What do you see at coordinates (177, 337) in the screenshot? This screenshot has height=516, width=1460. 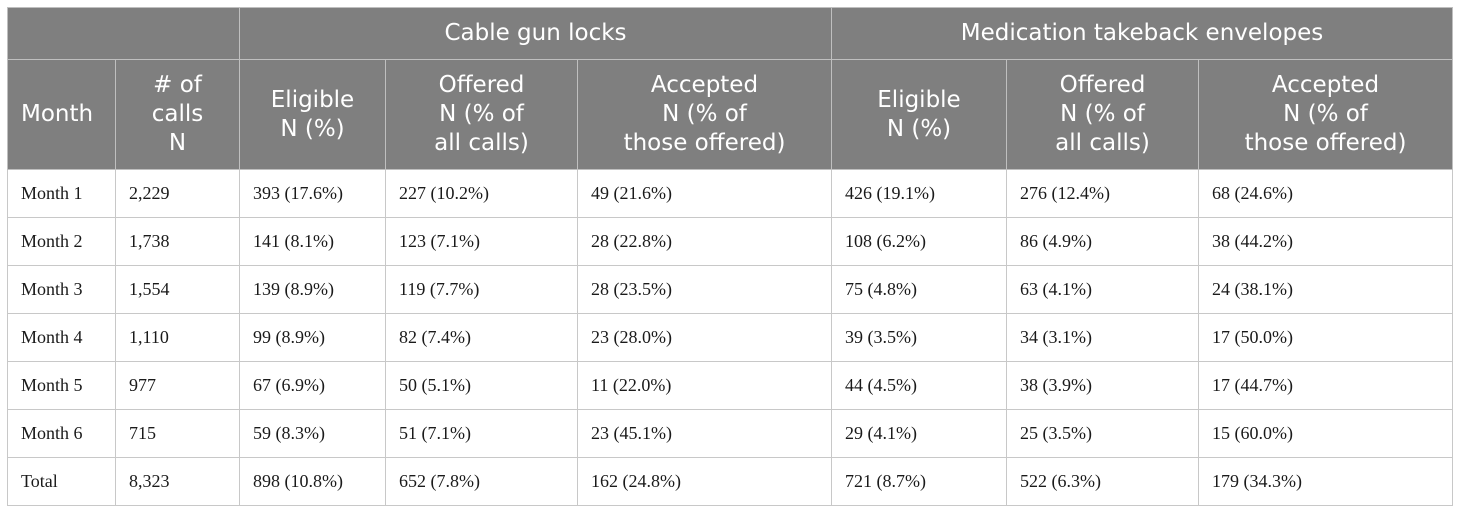 I see `table-cell-calls: 1,110` at bounding box center [177, 337].